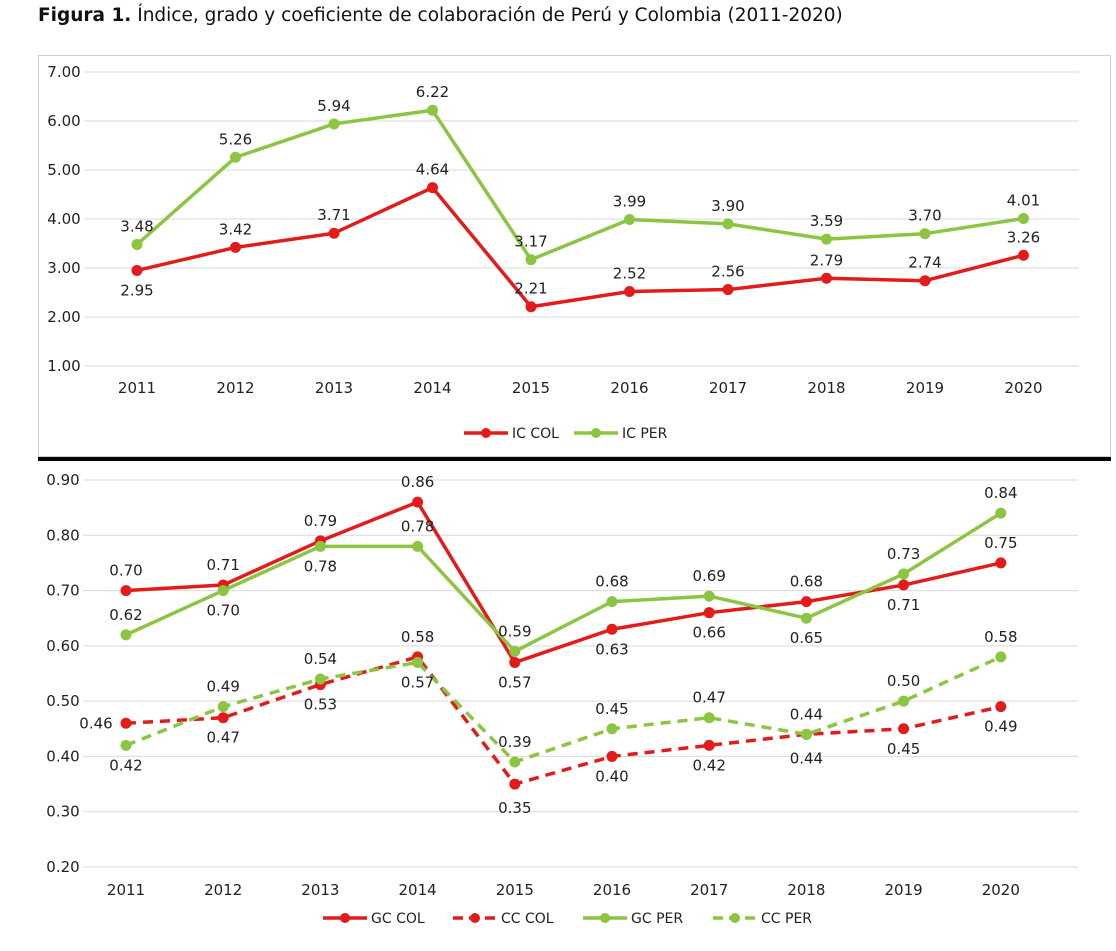  I want to click on series-cc-per: 0.42 0.49 0.54 0.57 0.39 0.45 0.47 0.44 0.50 0.58, so click(563, 701).